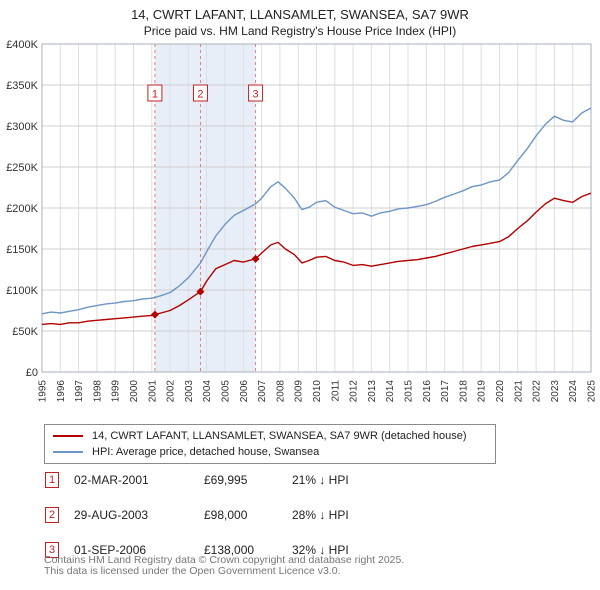 This screenshot has height=590, width=600. I want to click on x-axis-tick-label: 2018, so click(463, 391).